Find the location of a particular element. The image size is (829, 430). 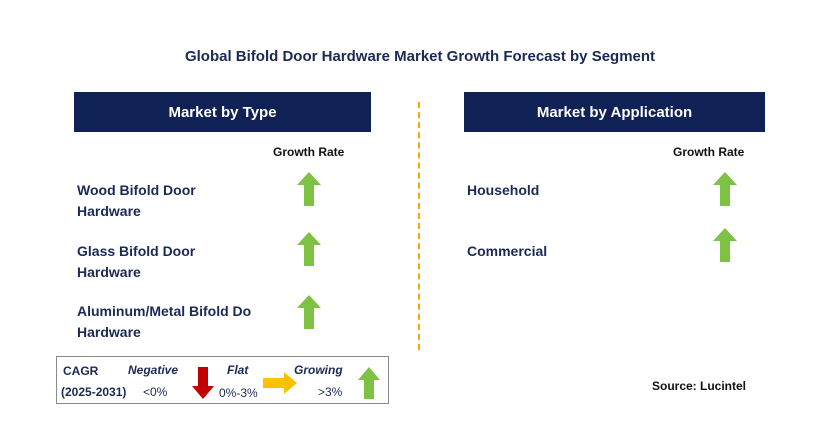

panel-divider is located at coordinates (419, 226).